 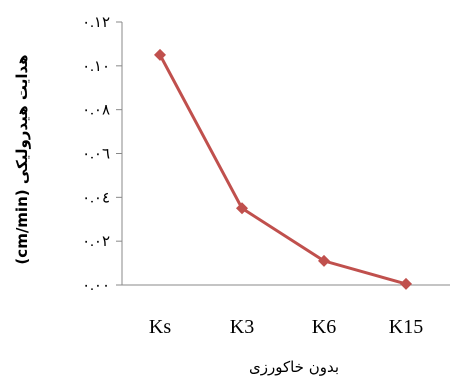 I want to click on y-tick-label: ٠.٠٦, so click(x=96, y=155).